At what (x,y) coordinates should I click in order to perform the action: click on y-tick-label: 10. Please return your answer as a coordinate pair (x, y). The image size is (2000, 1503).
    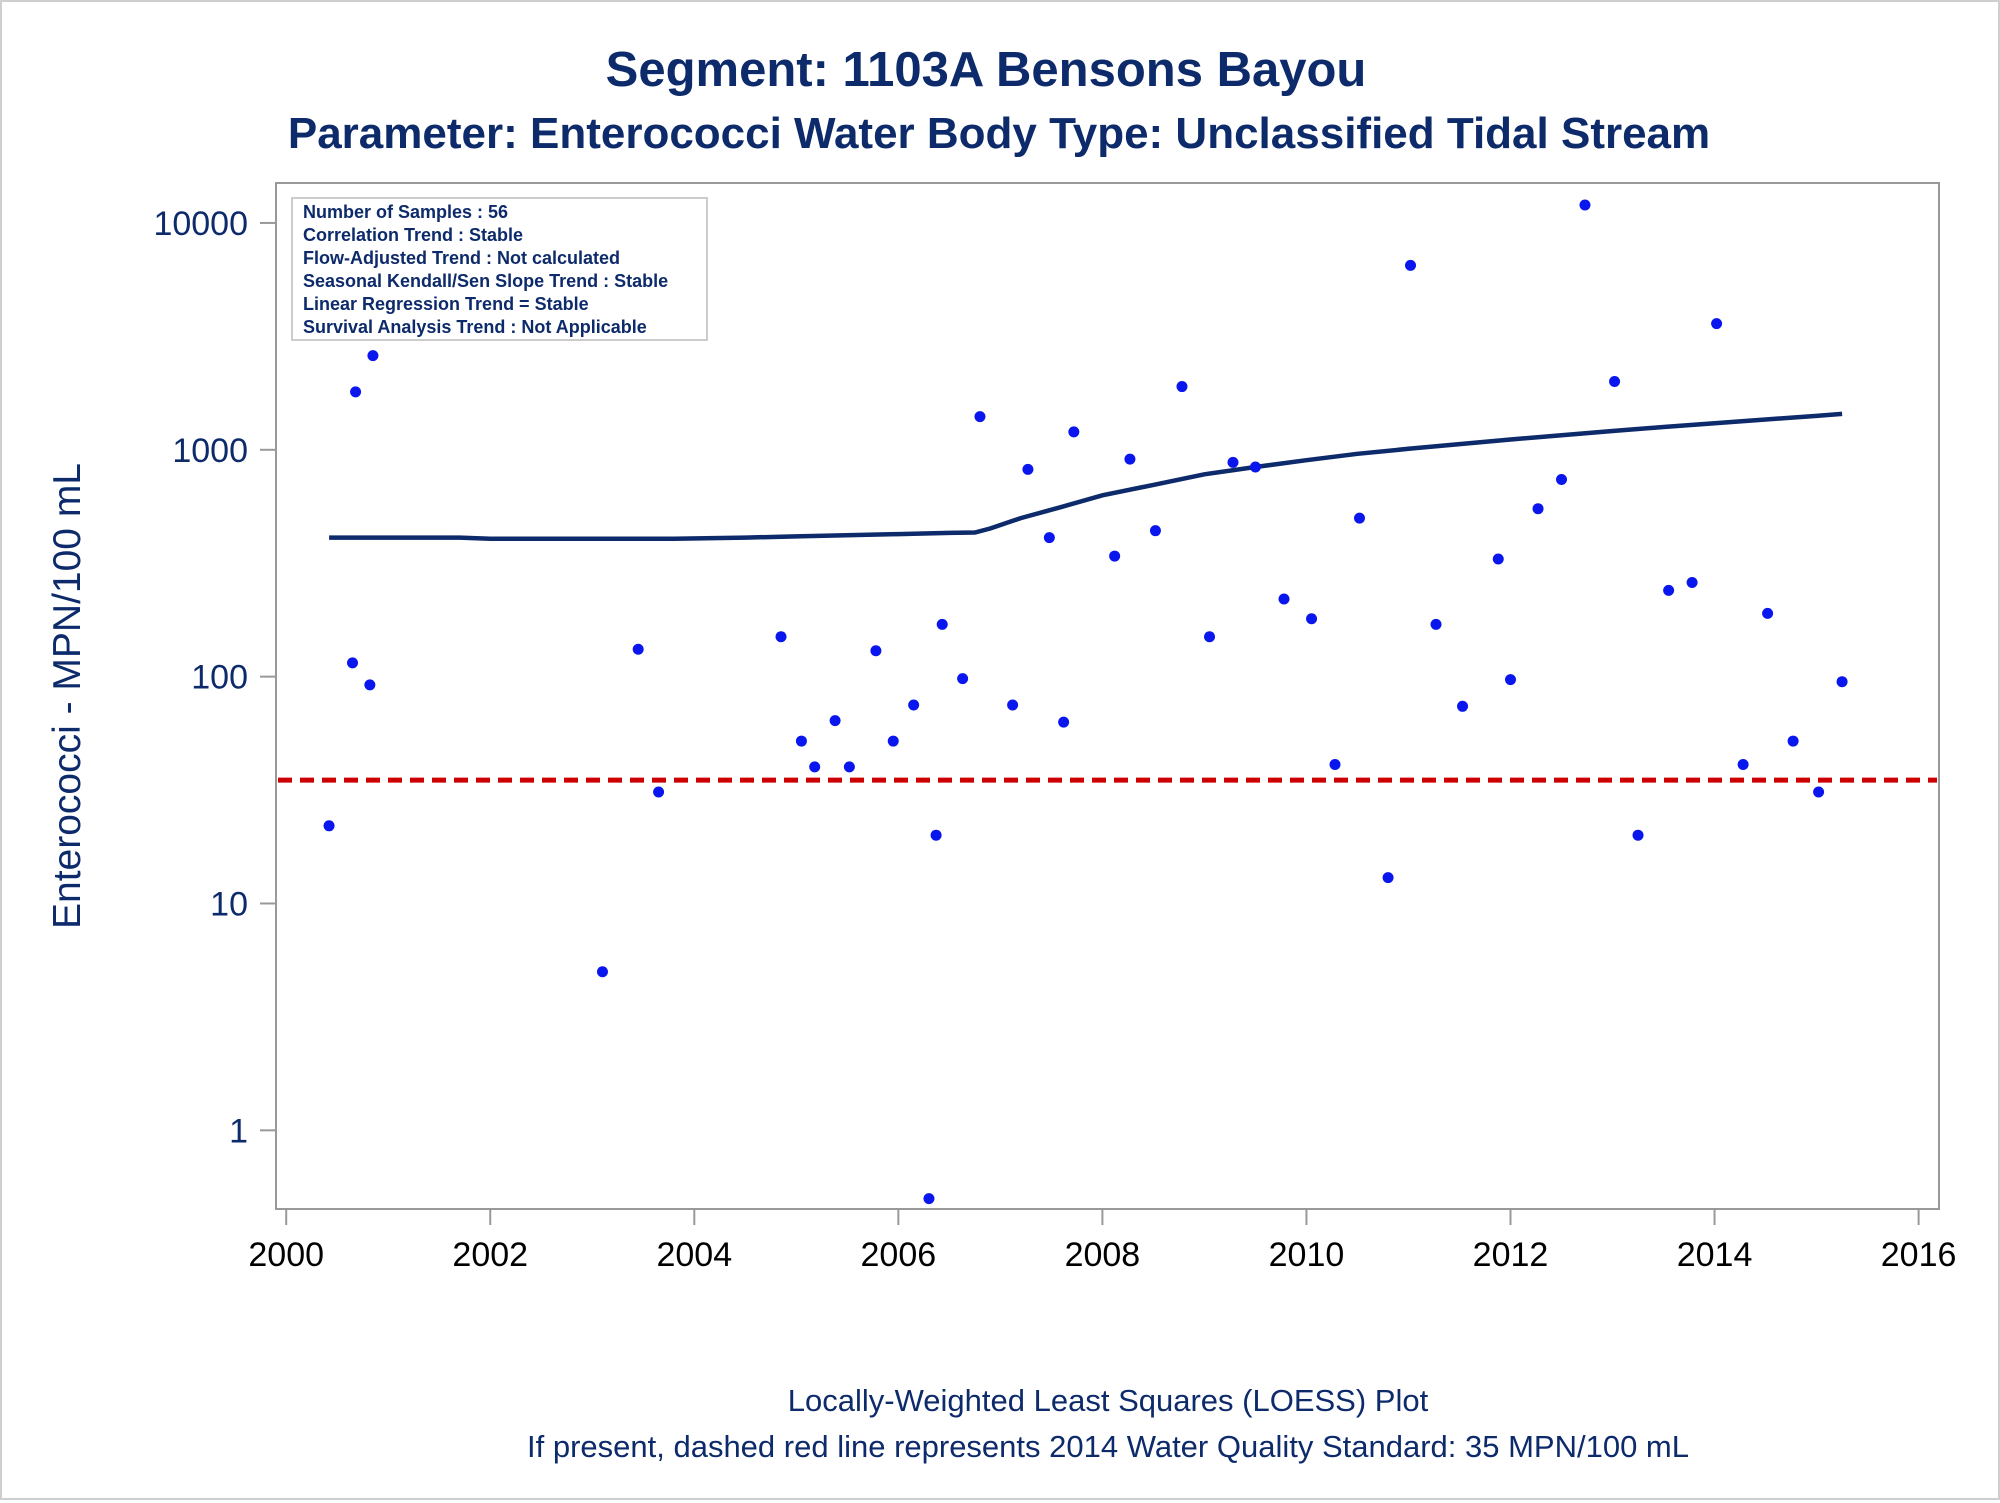
    Looking at the image, I should click on (229, 904).